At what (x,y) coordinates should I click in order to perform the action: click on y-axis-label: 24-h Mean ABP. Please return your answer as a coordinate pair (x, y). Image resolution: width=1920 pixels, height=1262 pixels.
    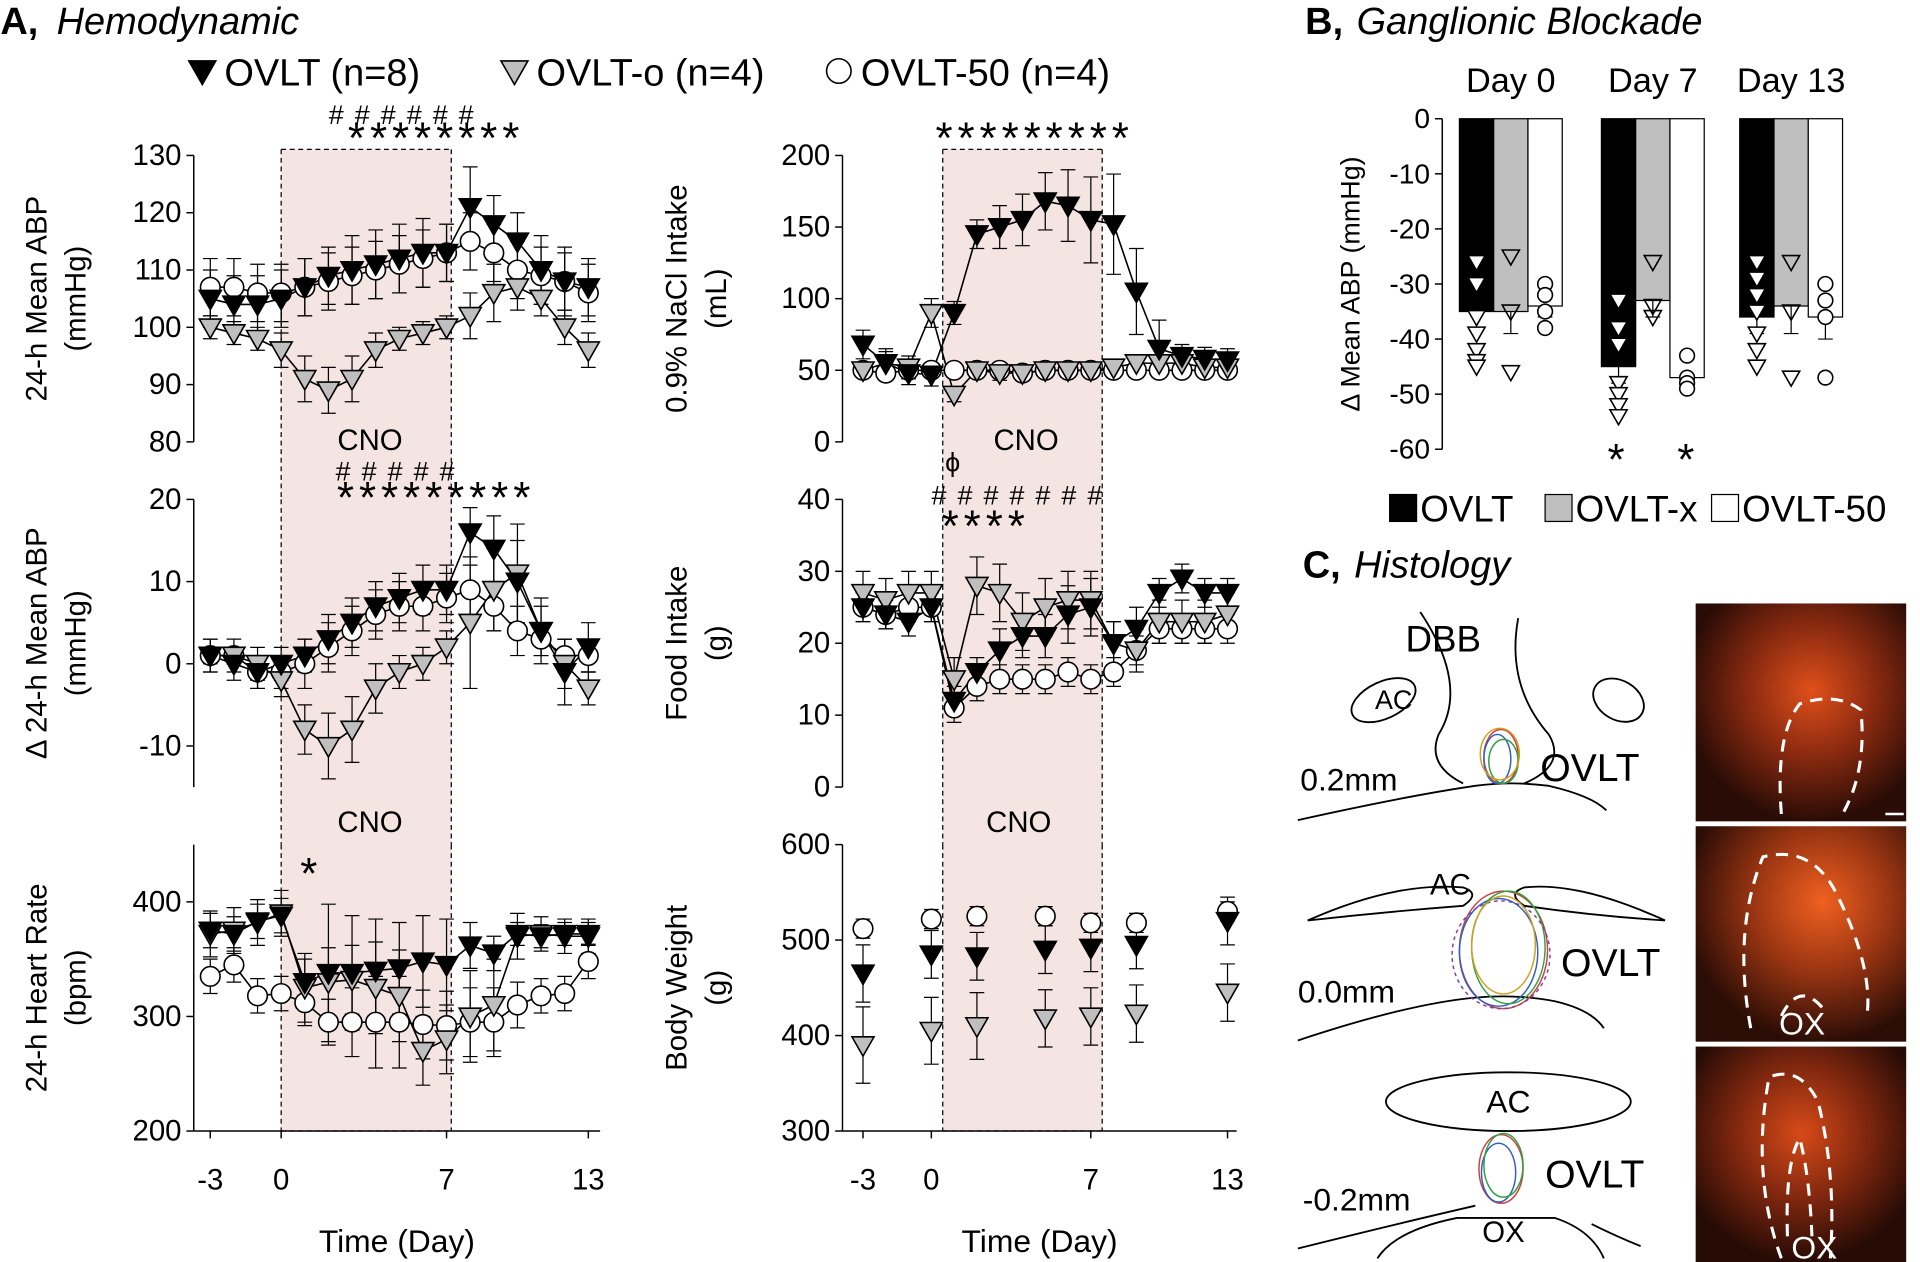
    Looking at the image, I should click on (37, 299).